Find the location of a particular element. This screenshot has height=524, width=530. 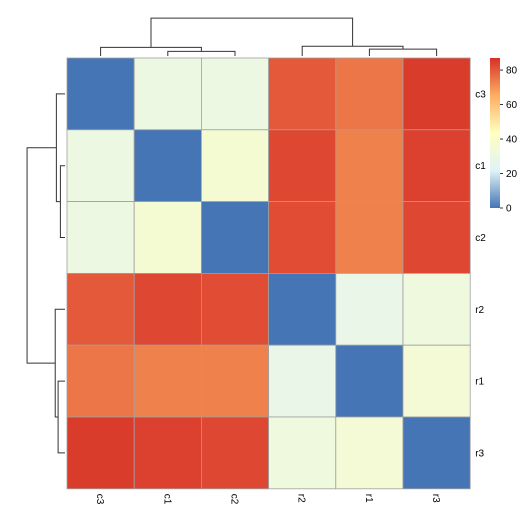

heatmap-cell-c3-r3 is located at coordinates (436, 94).